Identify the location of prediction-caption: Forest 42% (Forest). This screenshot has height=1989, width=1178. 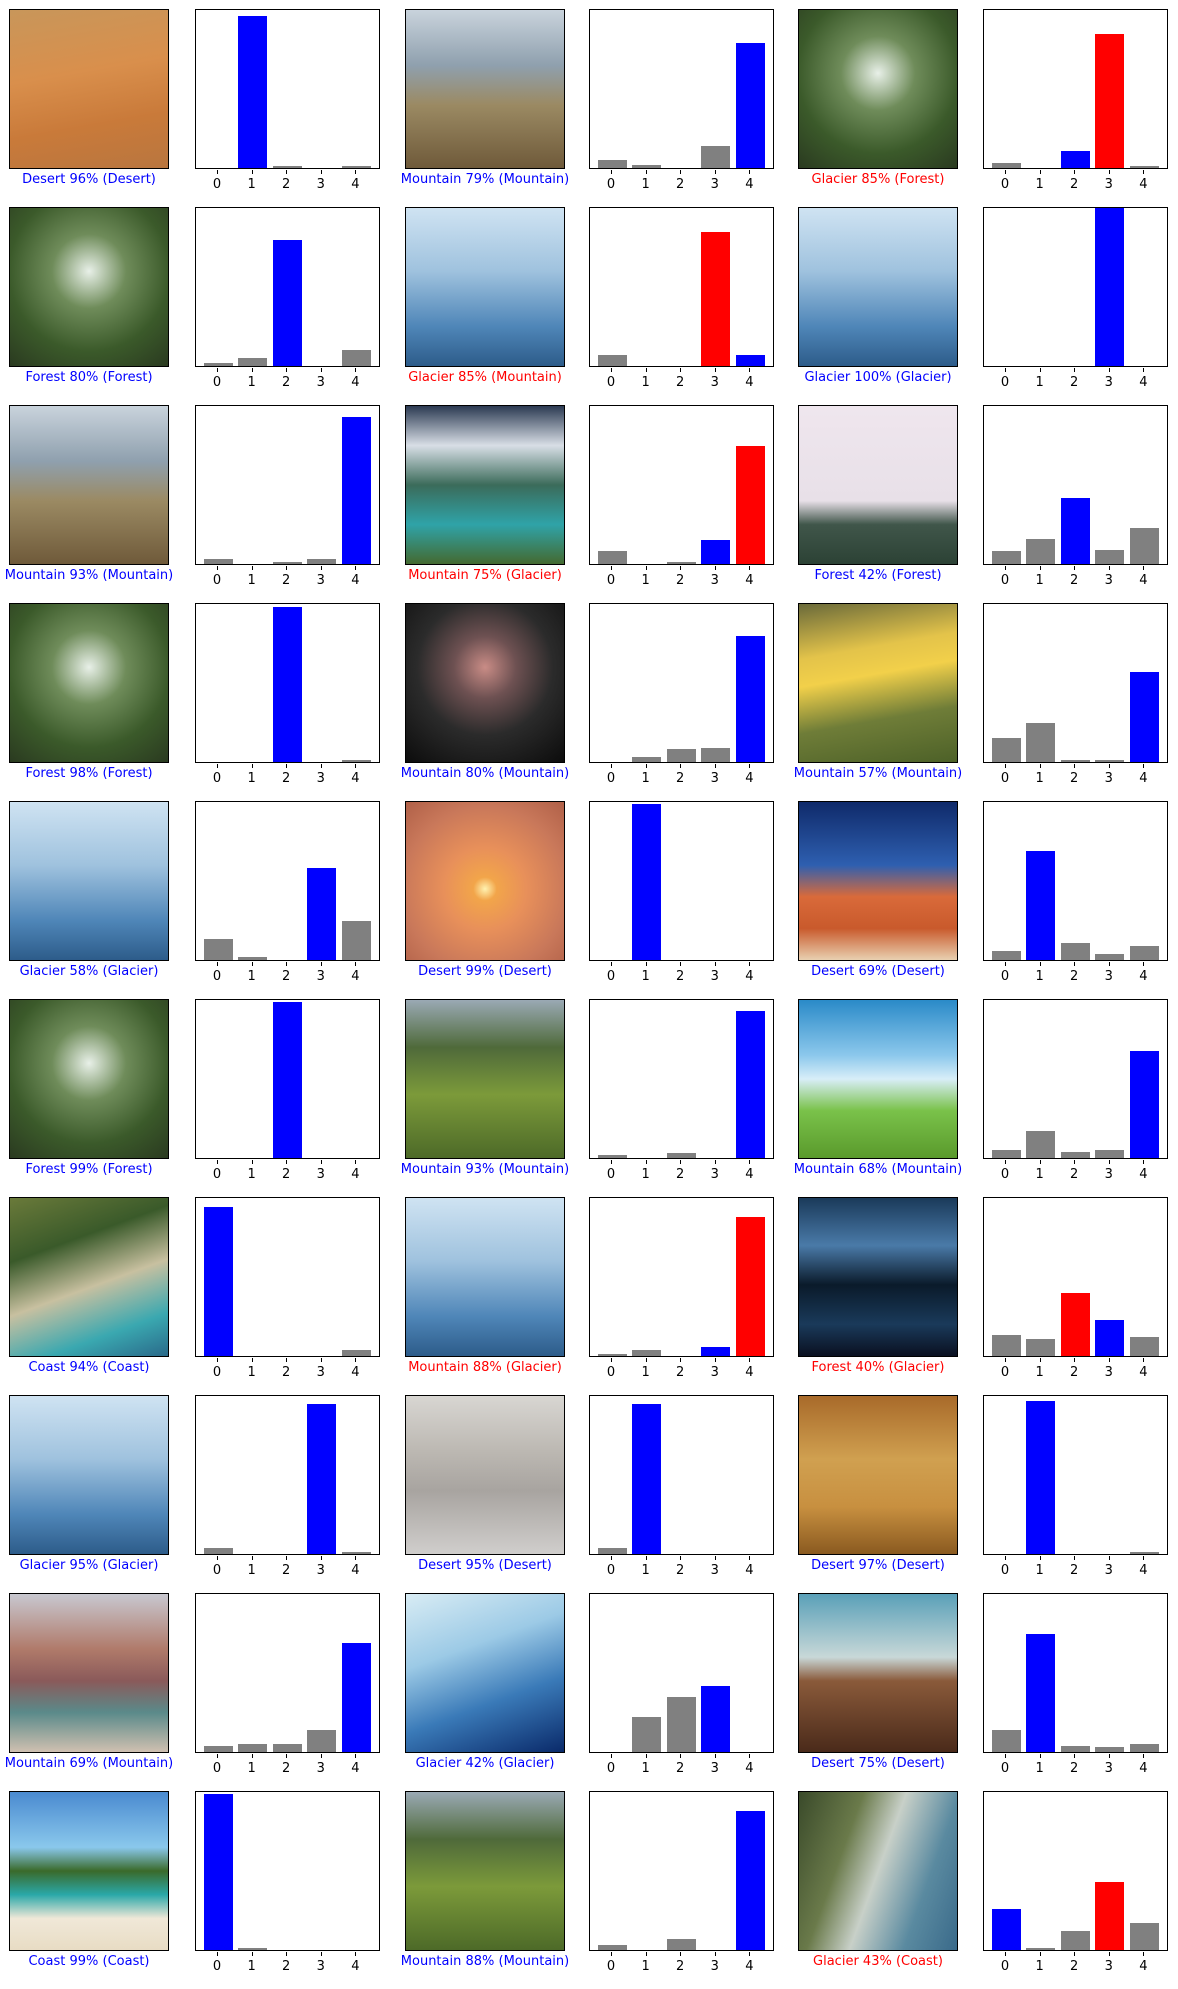
(878, 575).